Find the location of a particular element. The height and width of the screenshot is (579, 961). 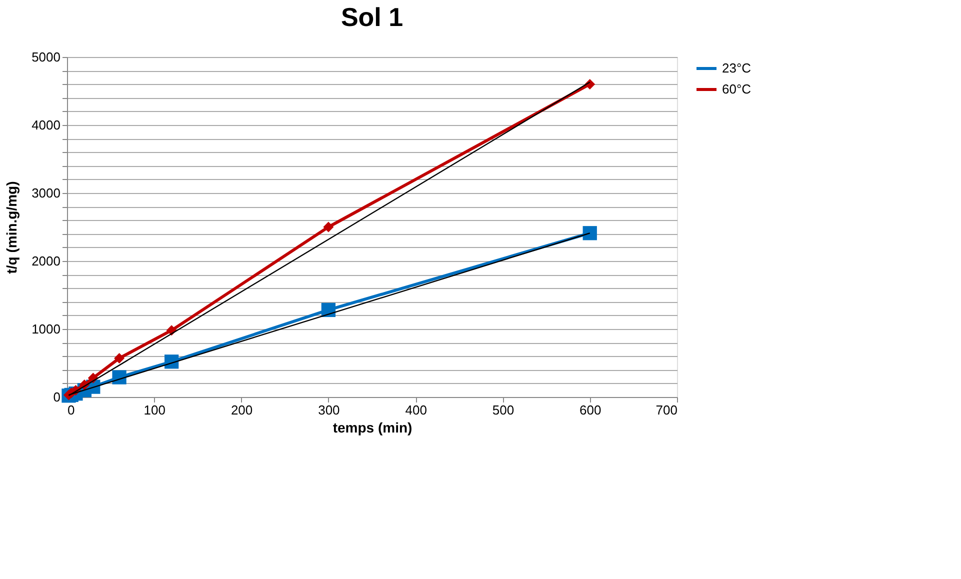

x-tick-label: 300 is located at coordinates (329, 410).